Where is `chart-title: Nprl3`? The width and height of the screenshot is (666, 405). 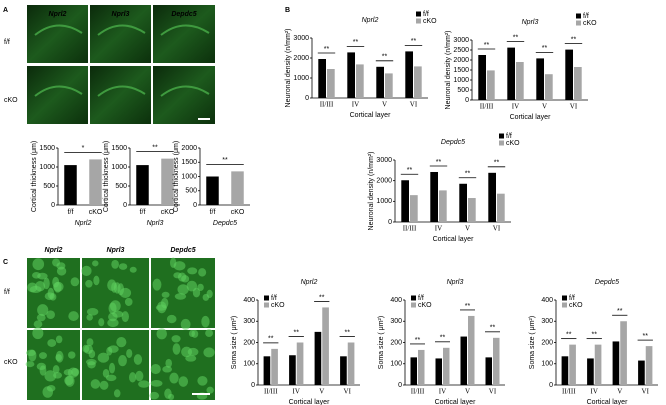 chart-title: Nprl3 is located at coordinates (530, 22).